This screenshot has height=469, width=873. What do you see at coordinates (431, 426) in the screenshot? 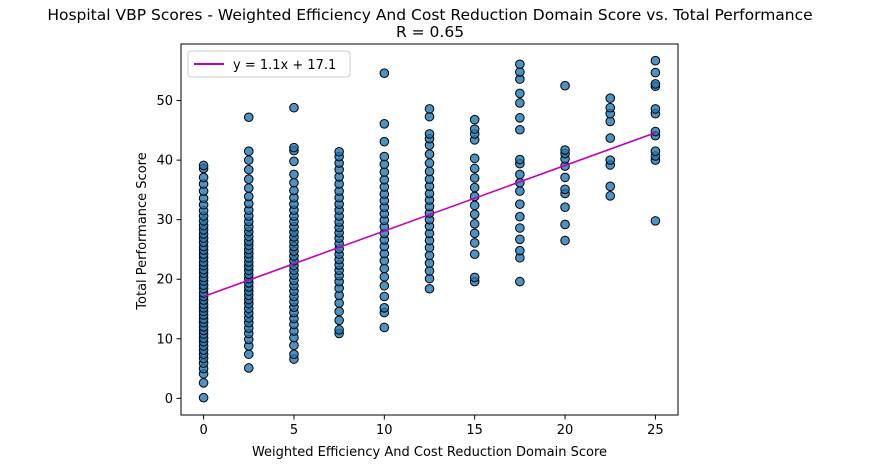
I see `x-axis-ticks: 0 5 10 15 20 25` at bounding box center [431, 426].